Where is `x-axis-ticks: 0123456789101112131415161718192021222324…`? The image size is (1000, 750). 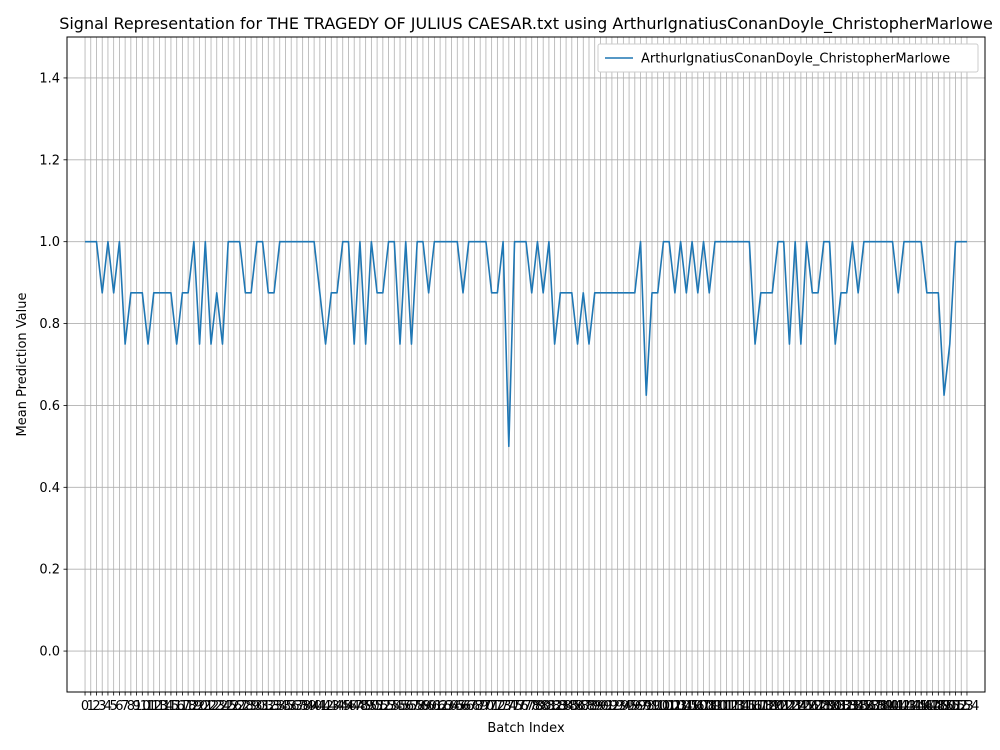 x-axis-ticks: 0123456789101112131415161718192021222324… is located at coordinates (530, 703).